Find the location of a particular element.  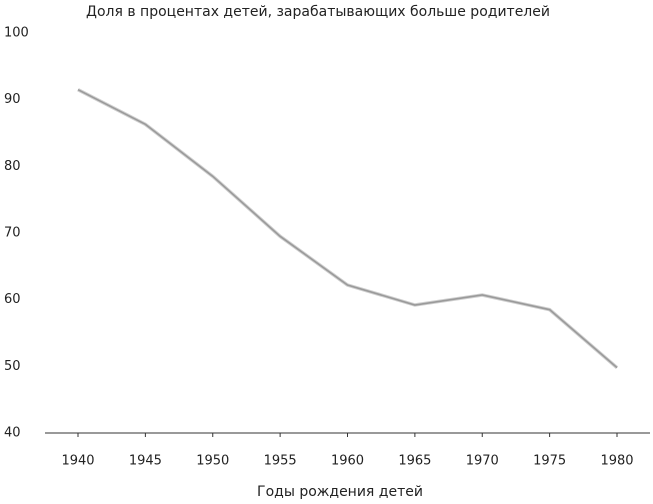

y-tick-label: 90 is located at coordinates (12, 99).